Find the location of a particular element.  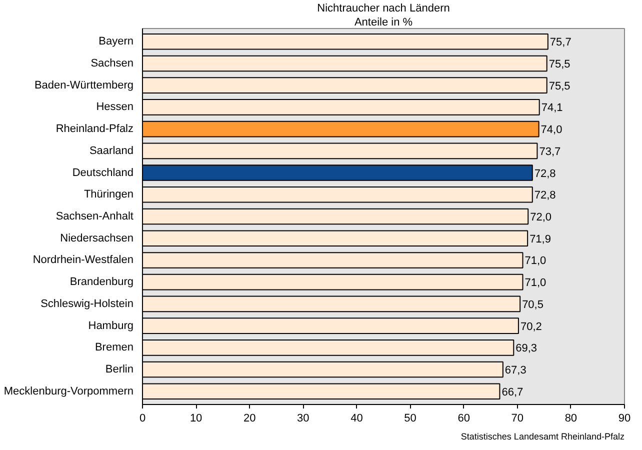

y-tick-label: Hamburg is located at coordinates (111, 326).